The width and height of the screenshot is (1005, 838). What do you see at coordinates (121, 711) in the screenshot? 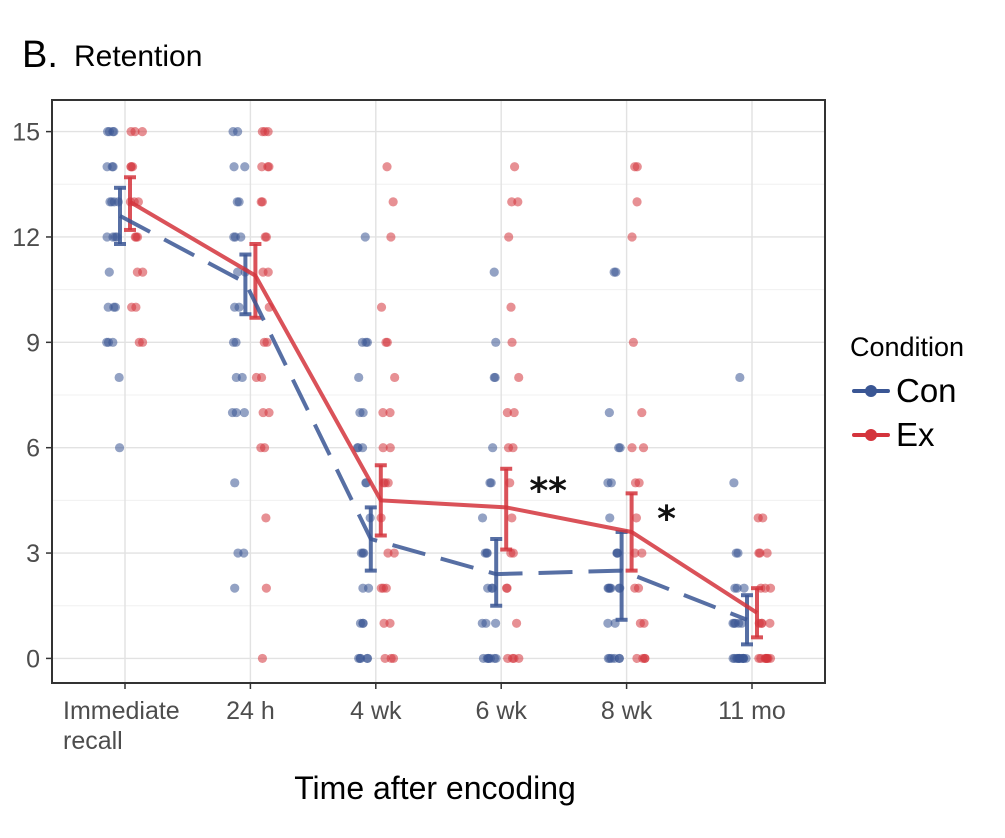
I see `x-tick-label-line: Immediate` at bounding box center [121, 711].